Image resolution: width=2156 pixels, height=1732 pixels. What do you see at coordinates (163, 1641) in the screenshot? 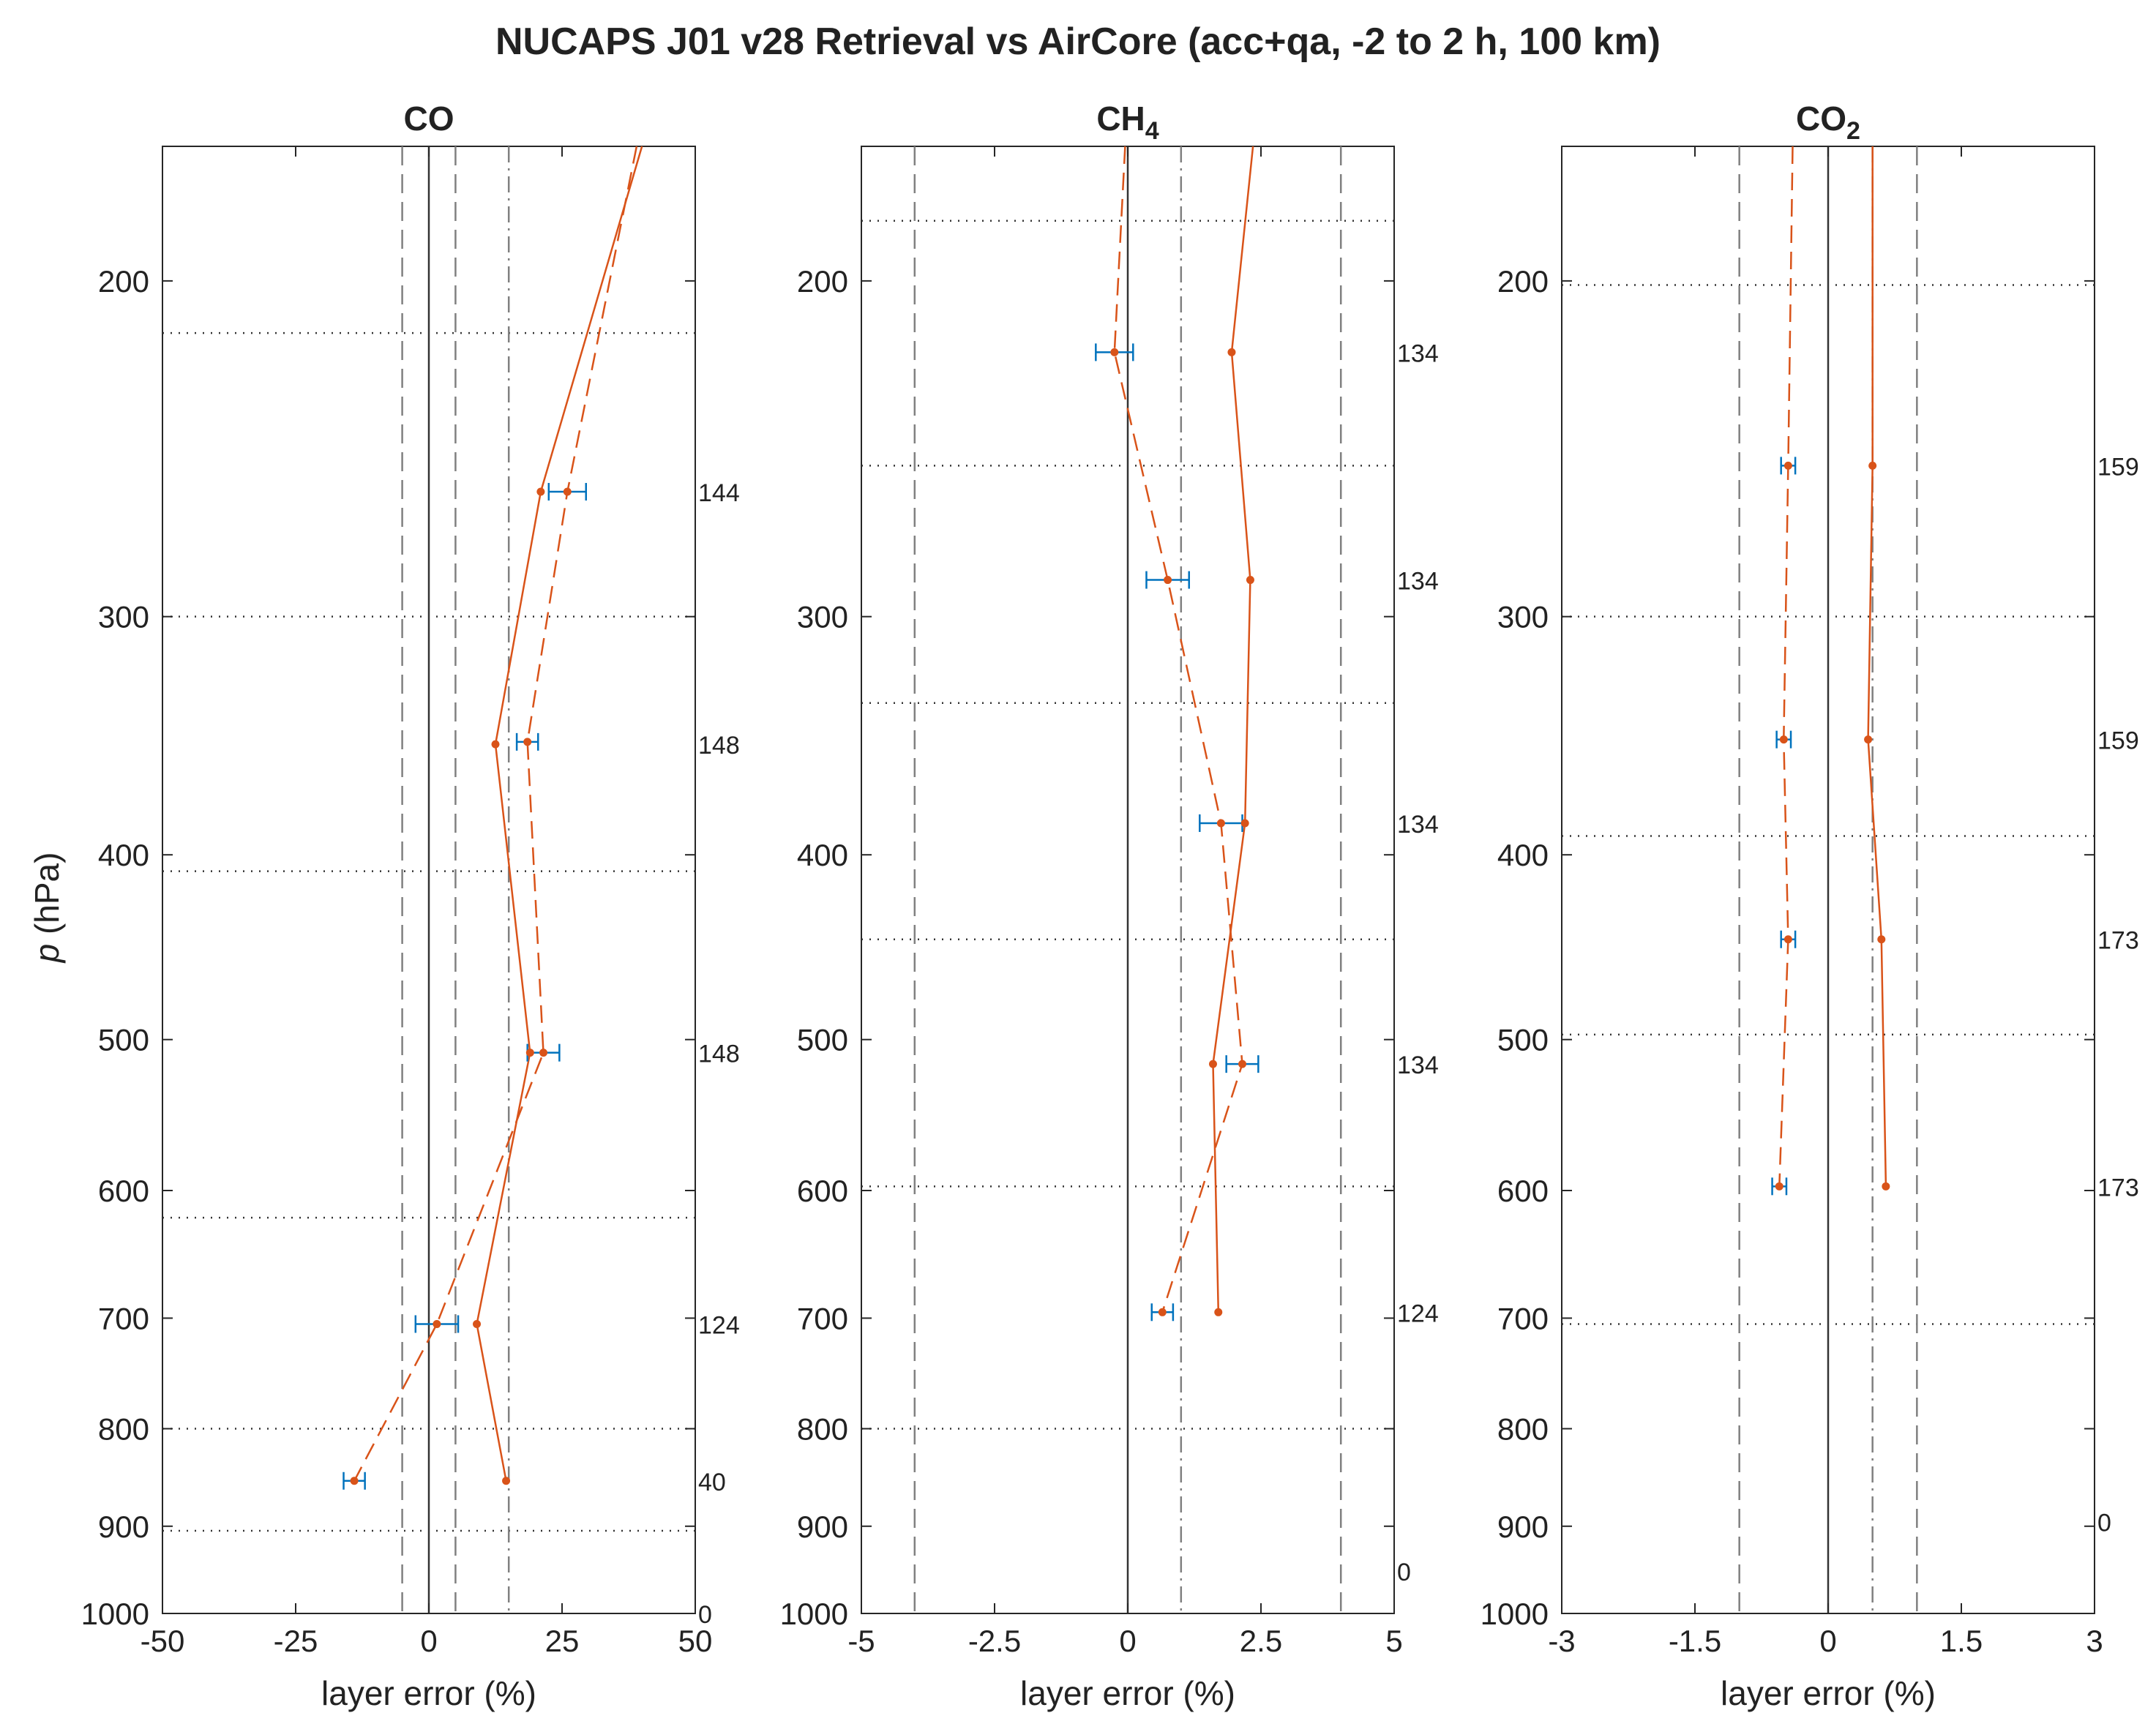
I see `x-tick-label: -50` at bounding box center [163, 1641].